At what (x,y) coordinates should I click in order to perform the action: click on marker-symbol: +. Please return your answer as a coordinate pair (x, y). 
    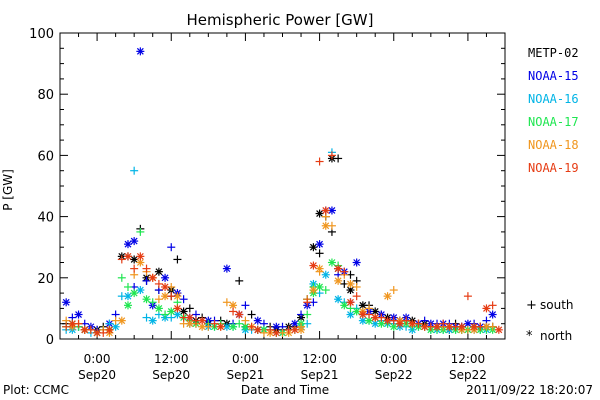
    Looking at the image, I should click on (531, 305).